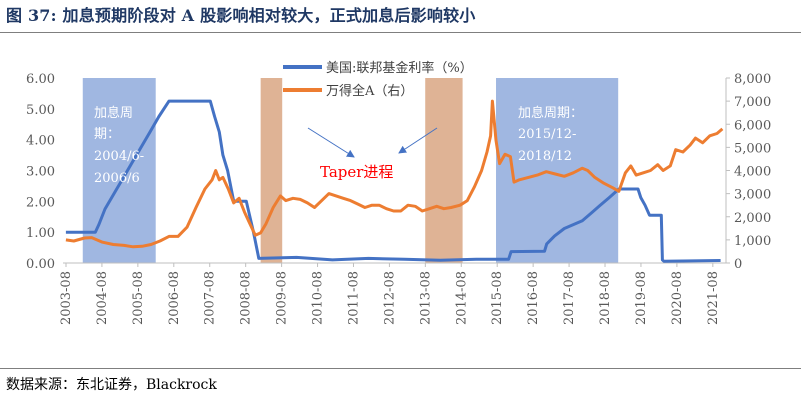 This screenshot has width=801, height=407. Describe the element at coordinates (40, 79) in the screenshot. I see `left-tick-label: 6.00` at that location.